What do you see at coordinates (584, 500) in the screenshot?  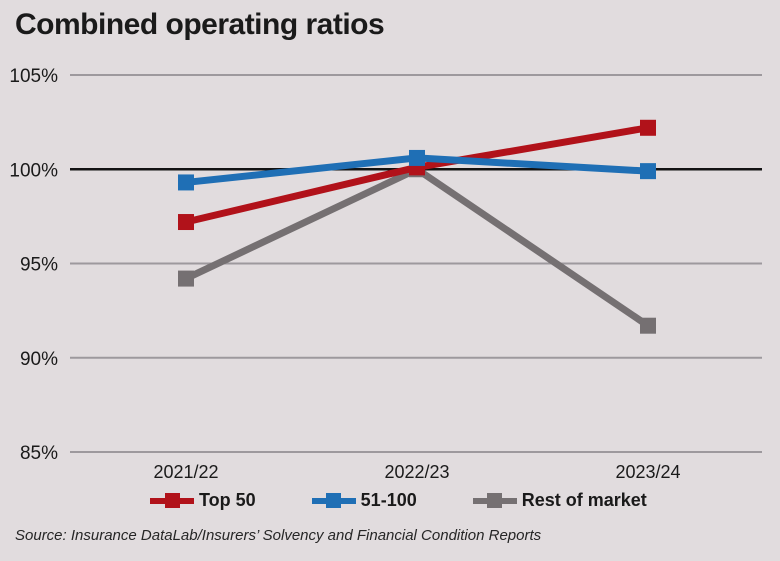 I see `legend-label: Rest of market` at bounding box center [584, 500].